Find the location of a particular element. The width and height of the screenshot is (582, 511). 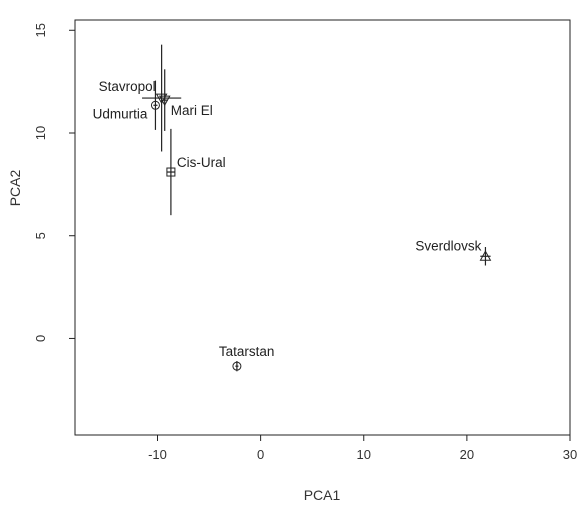

point-stavropol: Stavropol is located at coordinates (140, 98).